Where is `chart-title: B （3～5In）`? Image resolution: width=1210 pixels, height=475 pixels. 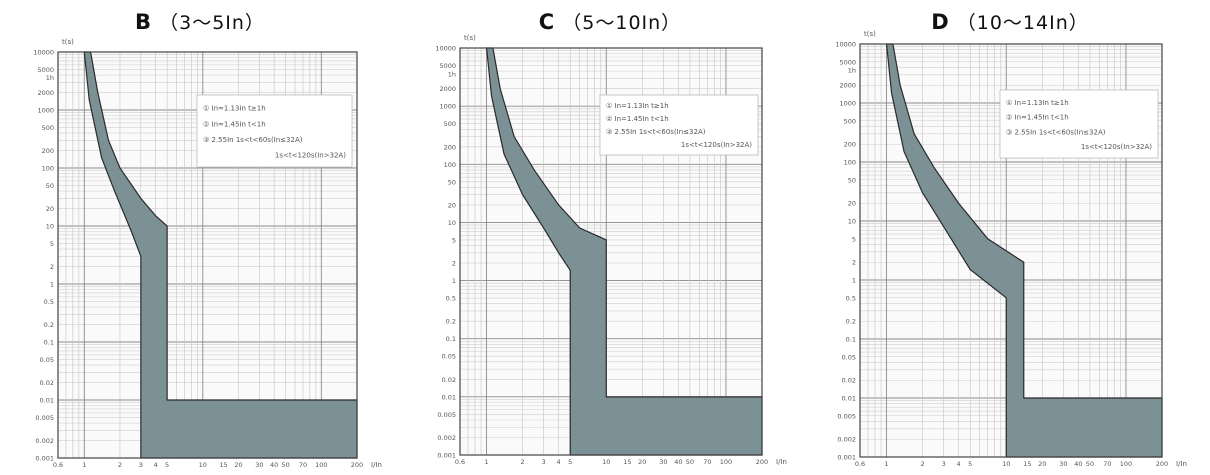
chart-title: B （3～5In） is located at coordinates (200, 21).